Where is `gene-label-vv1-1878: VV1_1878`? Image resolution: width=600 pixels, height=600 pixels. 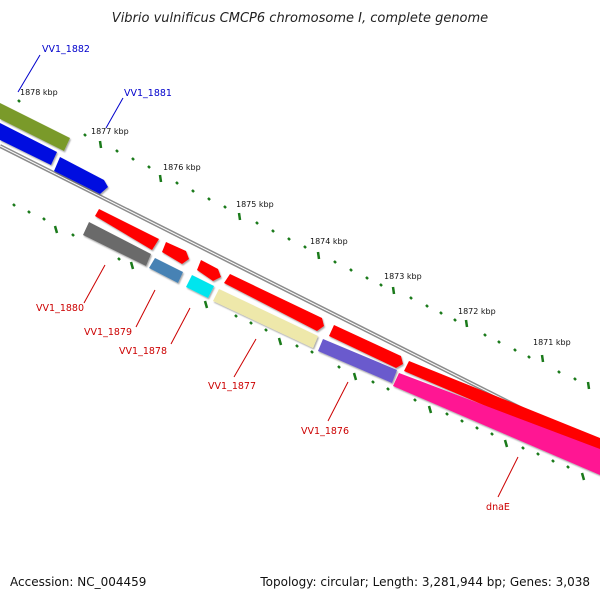 gene-label-vv1-1878: VV1_1878 is located at coordinates (143, 351).